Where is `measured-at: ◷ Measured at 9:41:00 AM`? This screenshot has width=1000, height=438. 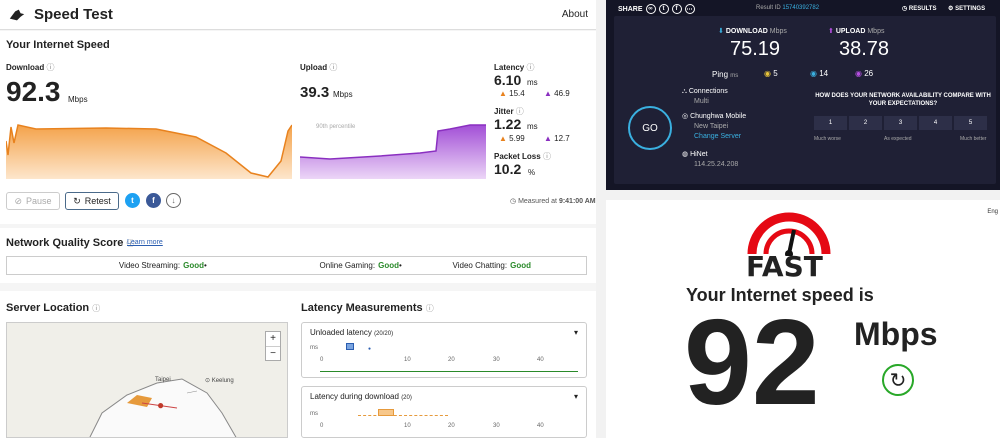
measured-at: ◷ Measured at 9:41:00 AM is located at coordinates (553, 201).